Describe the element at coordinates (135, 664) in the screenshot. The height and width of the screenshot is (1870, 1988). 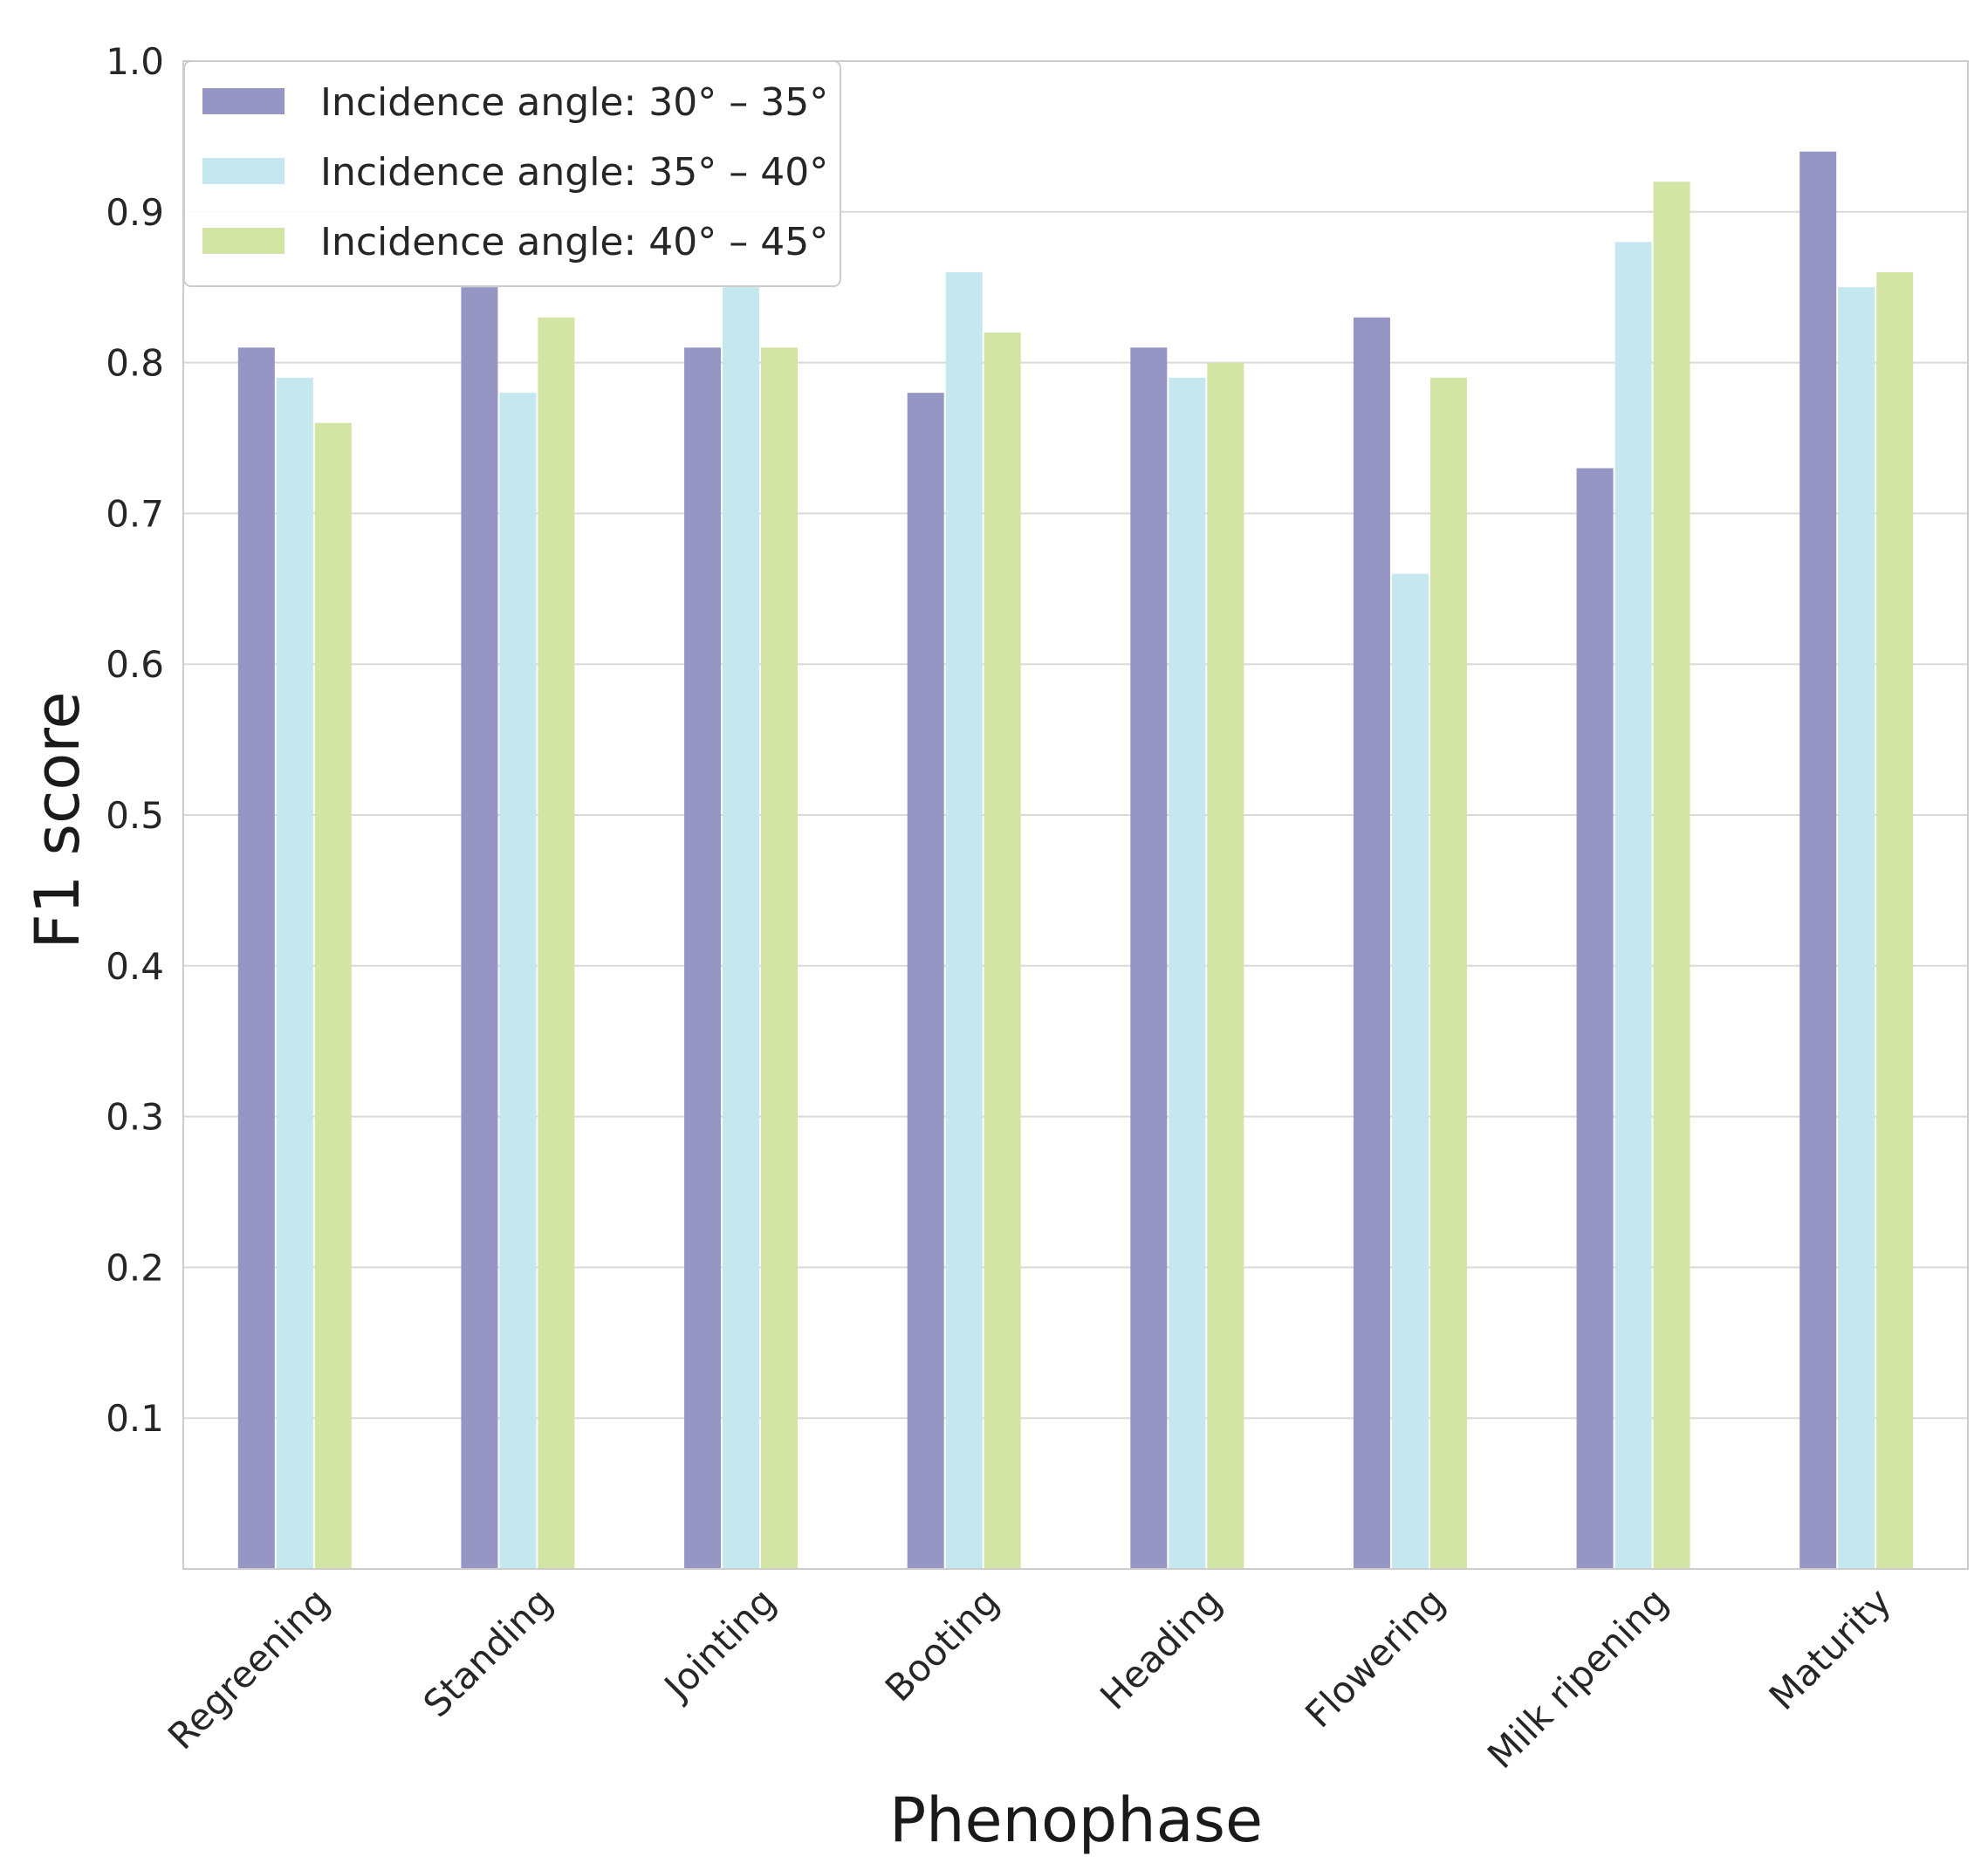
I see `y-tick-label: 0.6` at that location.